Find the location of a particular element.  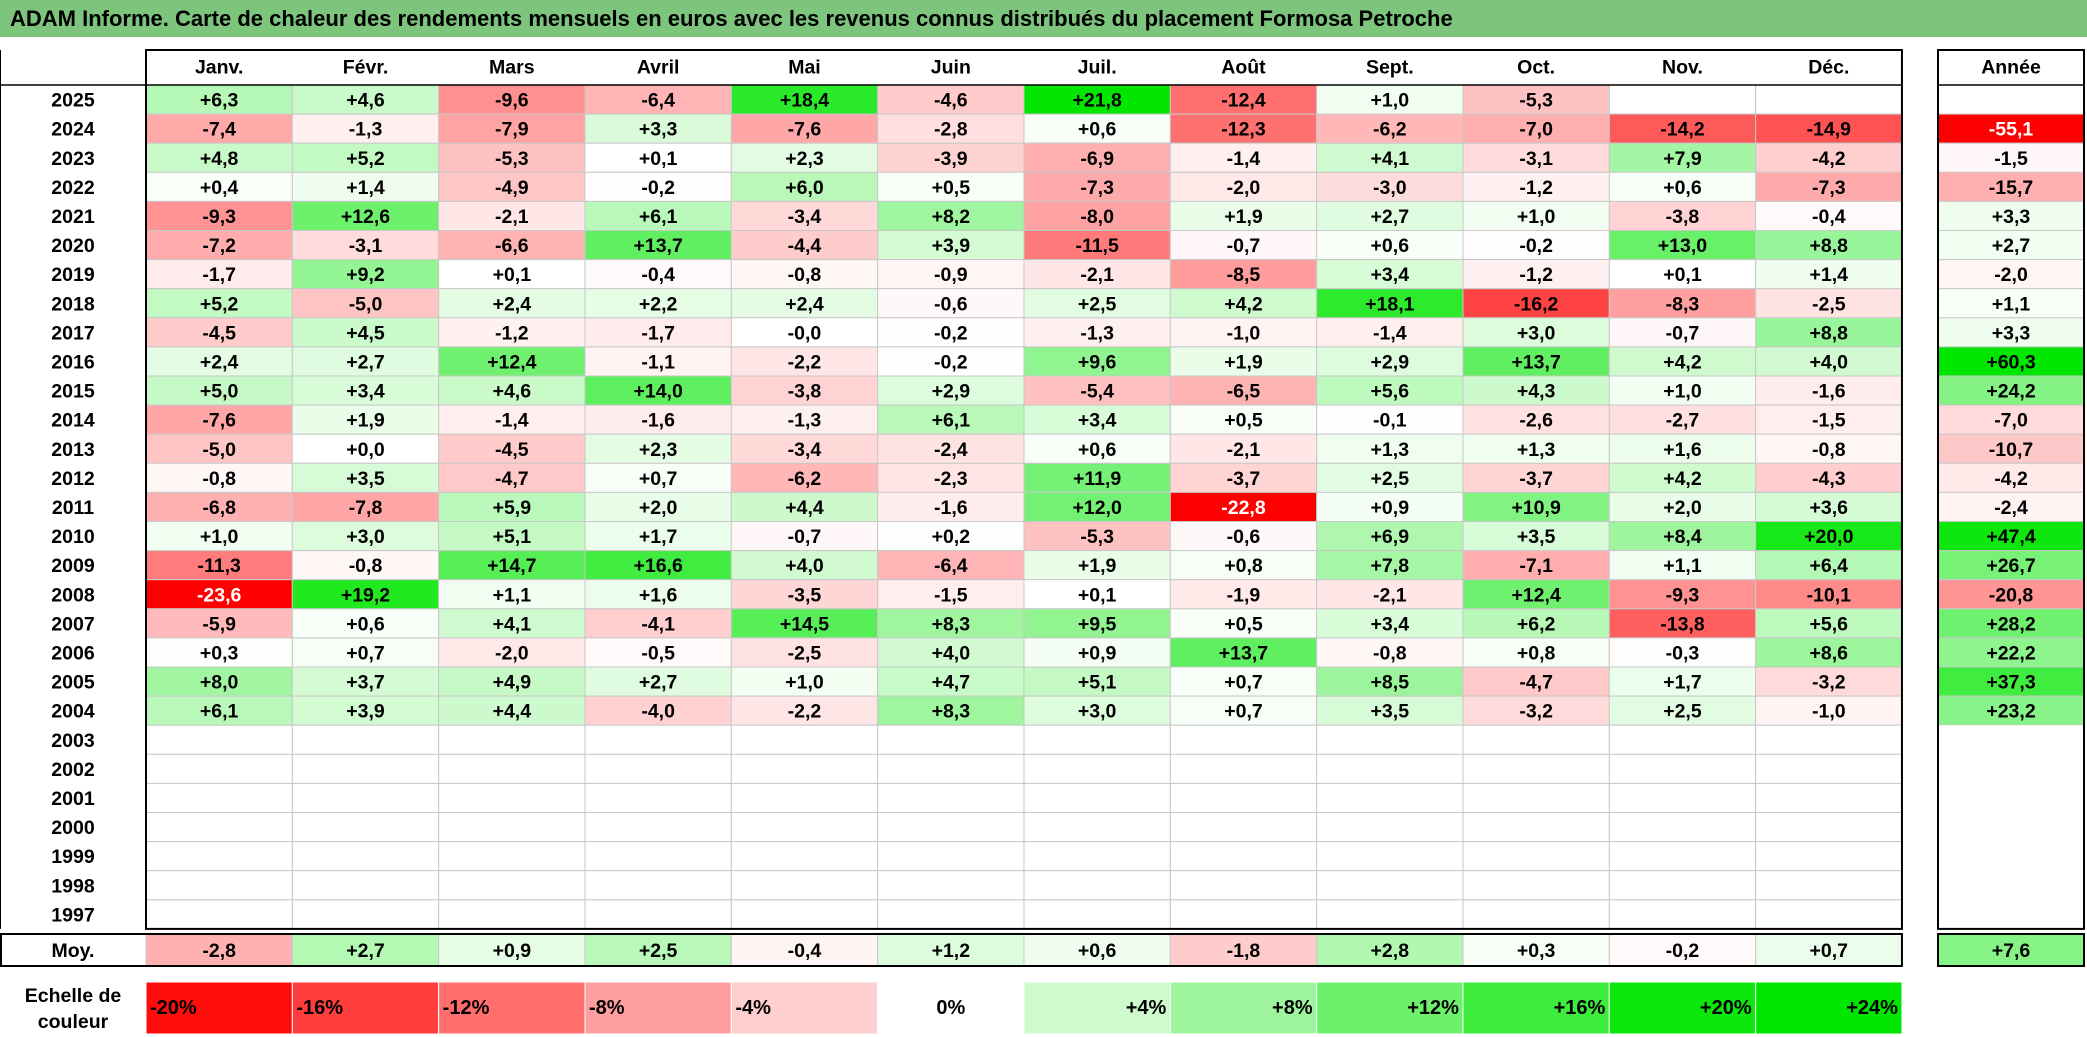

heat-value: -4,3 is located at coordinates (1829, 479).